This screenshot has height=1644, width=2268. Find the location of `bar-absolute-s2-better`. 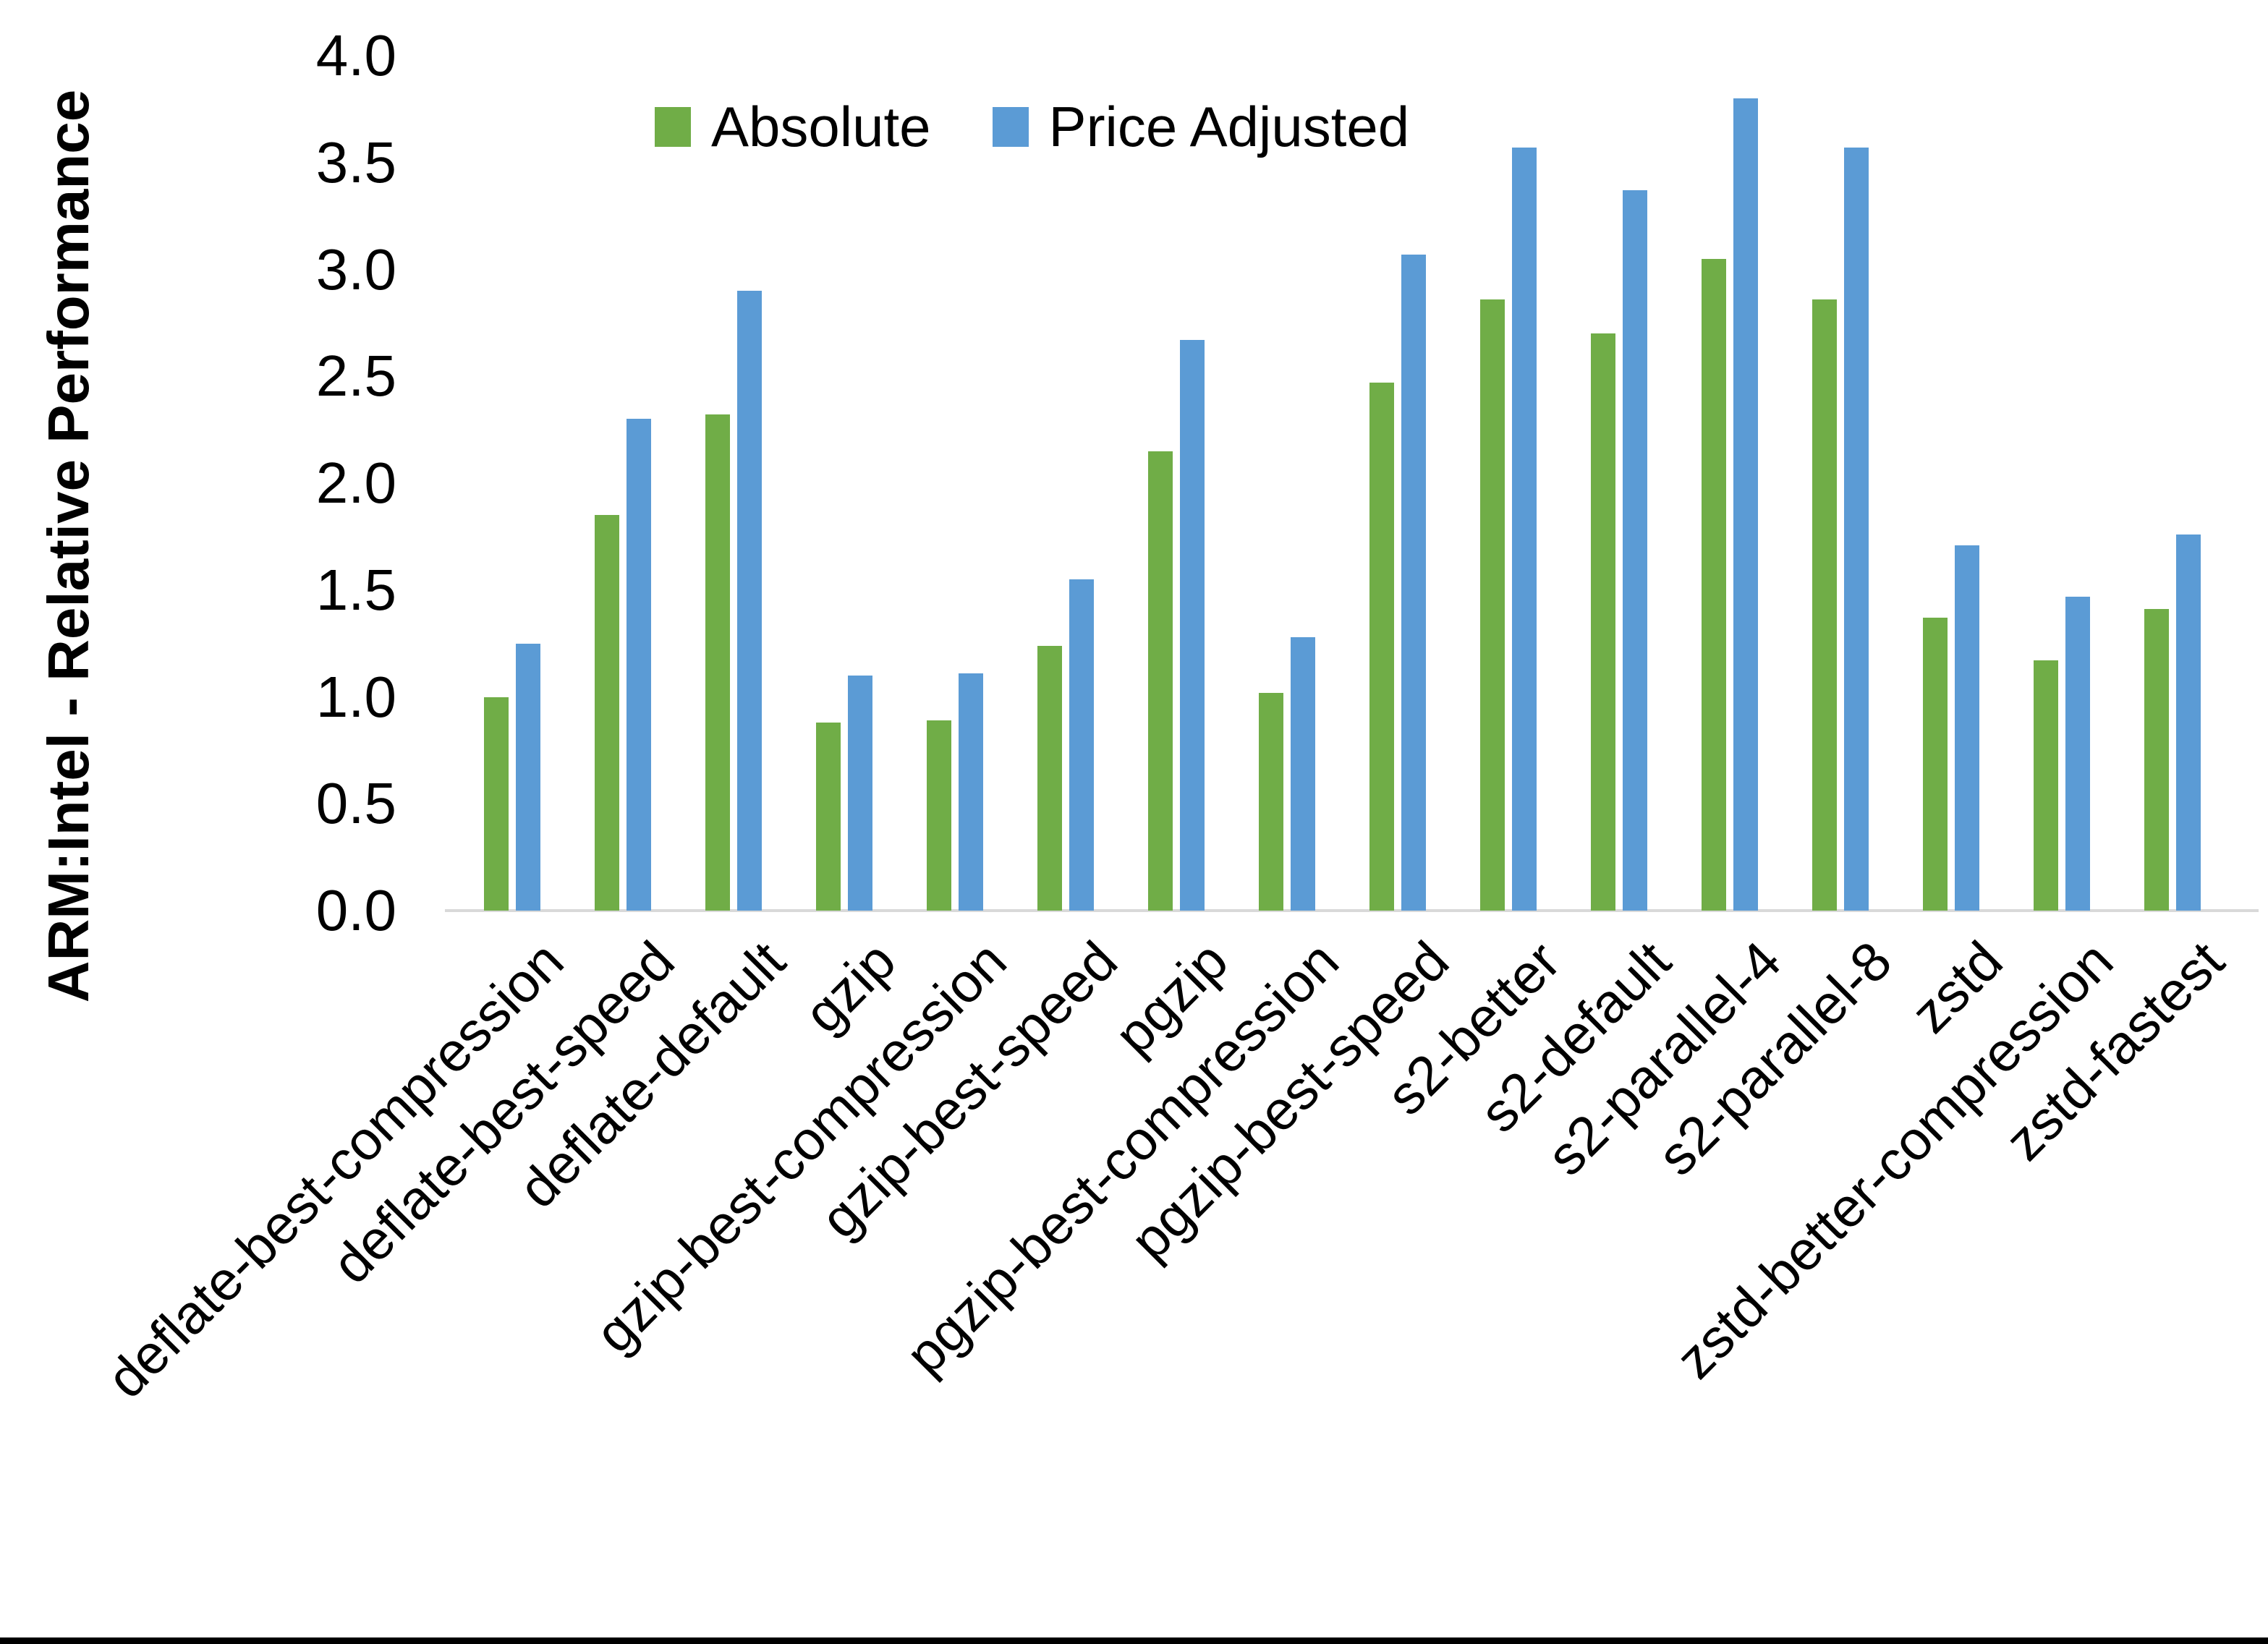

bar-absolute-s2-better is located at coordinates (1492, 605).